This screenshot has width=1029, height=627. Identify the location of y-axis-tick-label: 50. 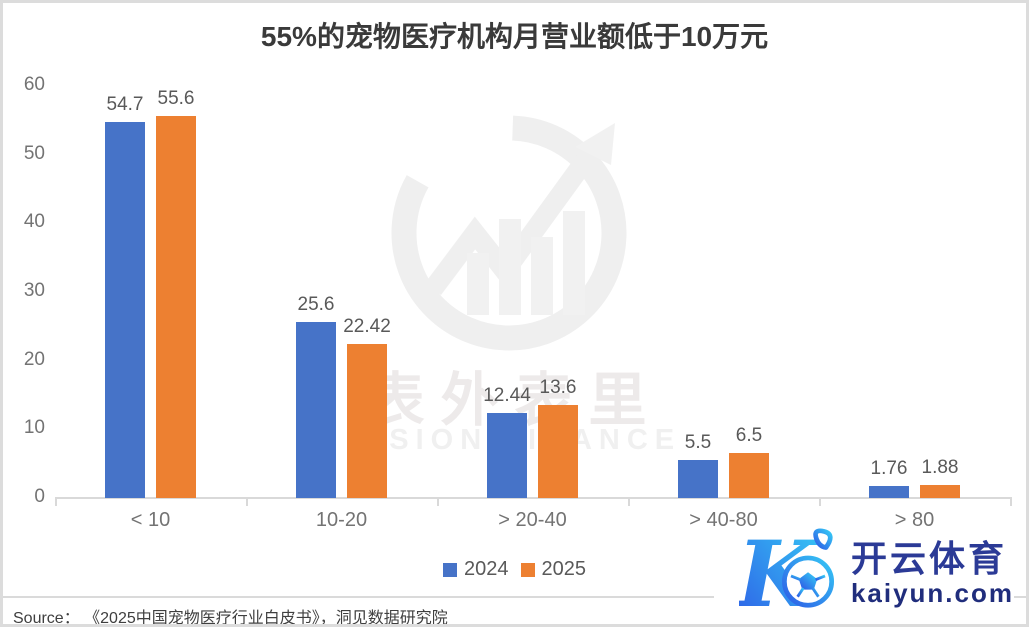
(34, 153).